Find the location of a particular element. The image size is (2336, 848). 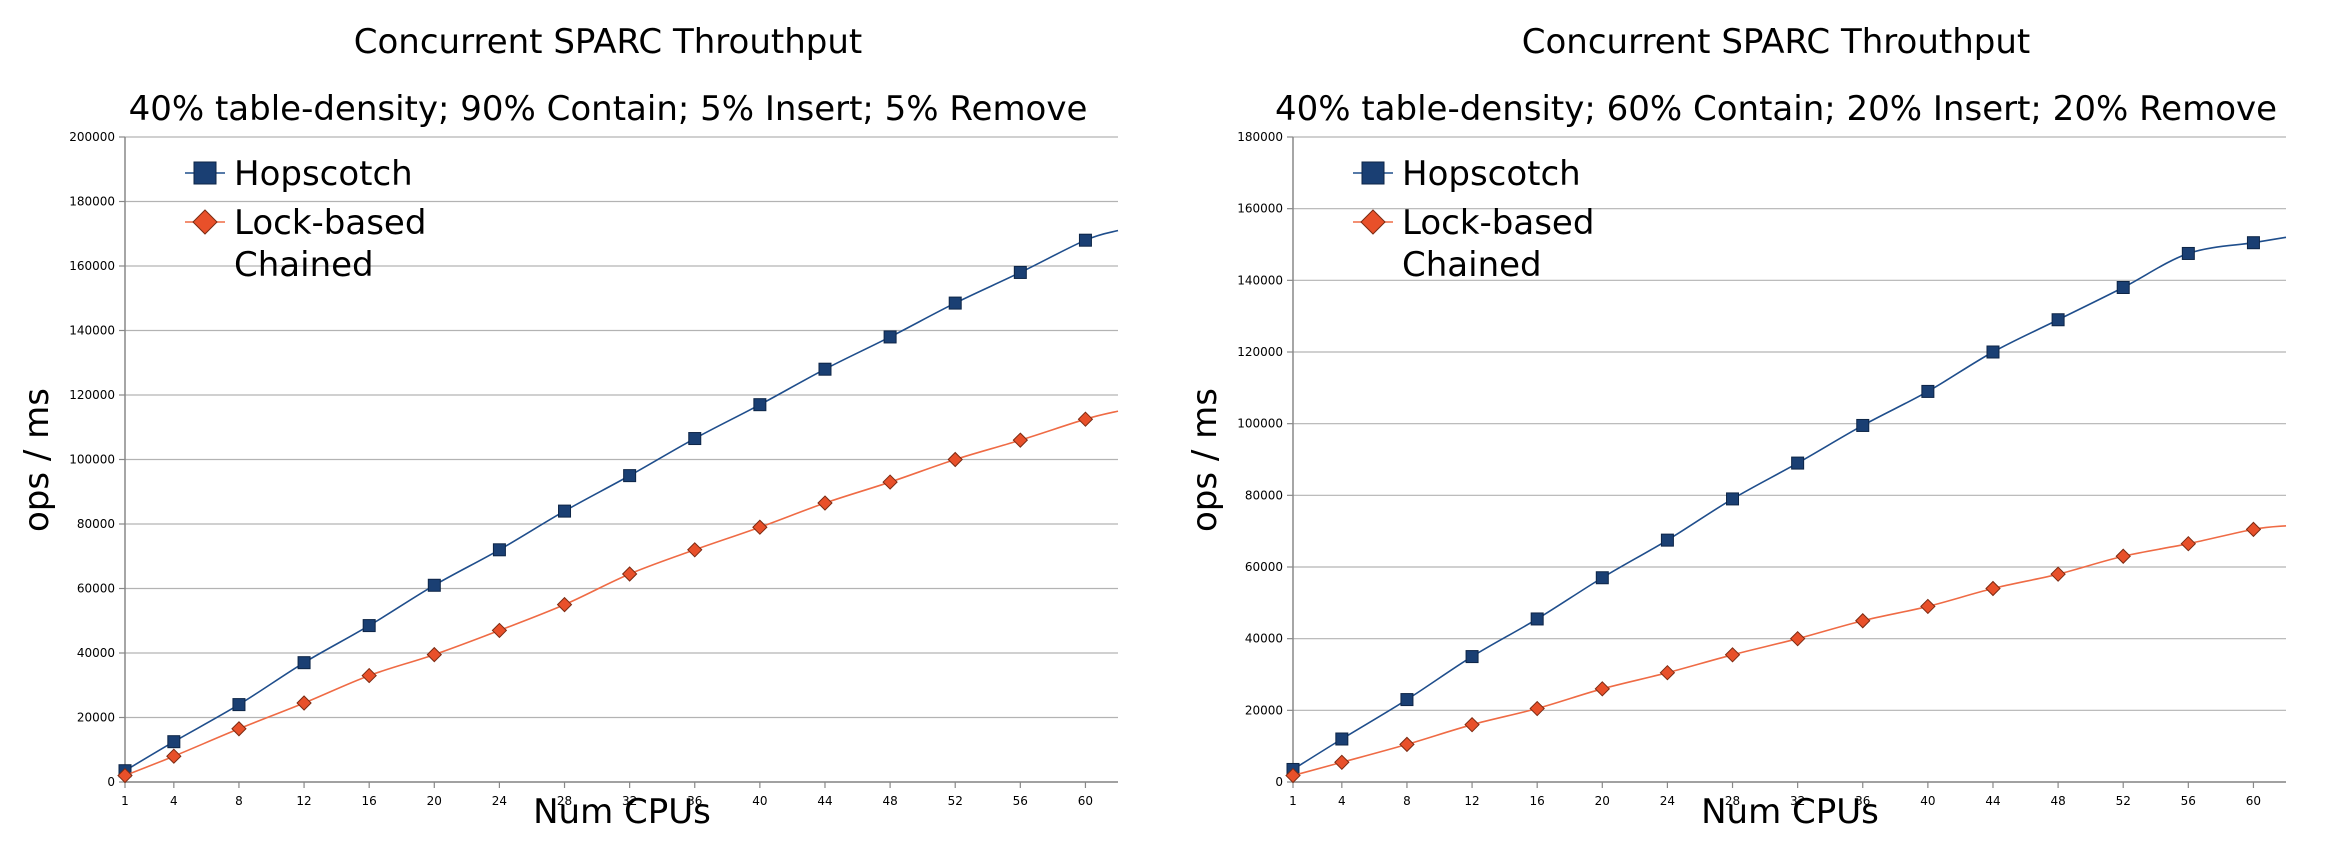

x-tick-label: 4 is located at coordinates (174, 801).